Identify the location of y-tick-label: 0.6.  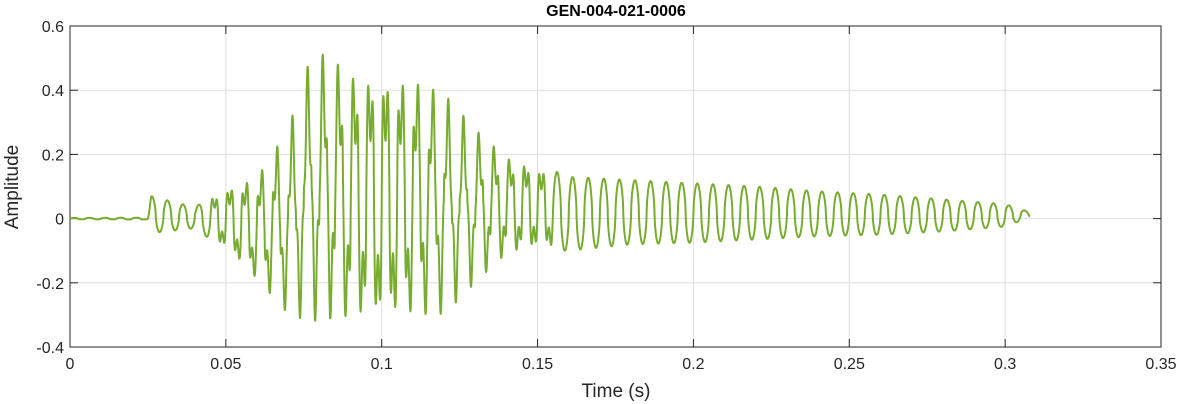
(53, 27).